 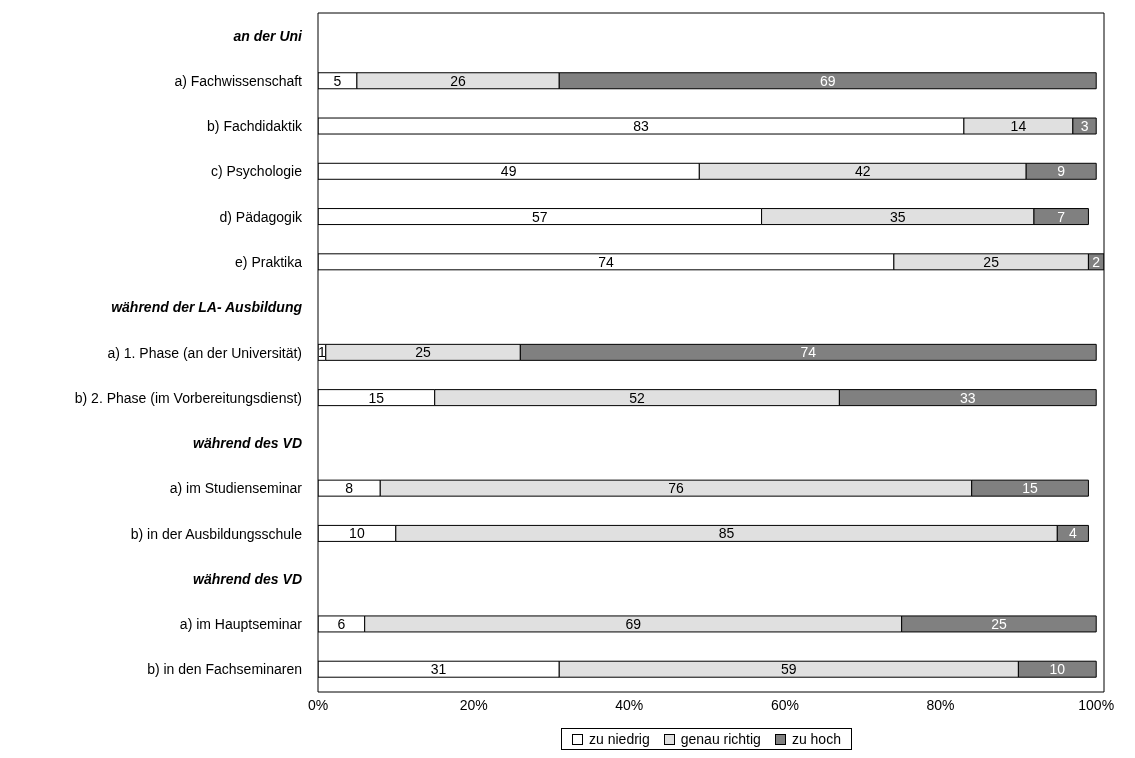 What do you see at coordinates (789, 669) in the screenshot?
I see `data-label: 59` at bounding box center [789, 669].